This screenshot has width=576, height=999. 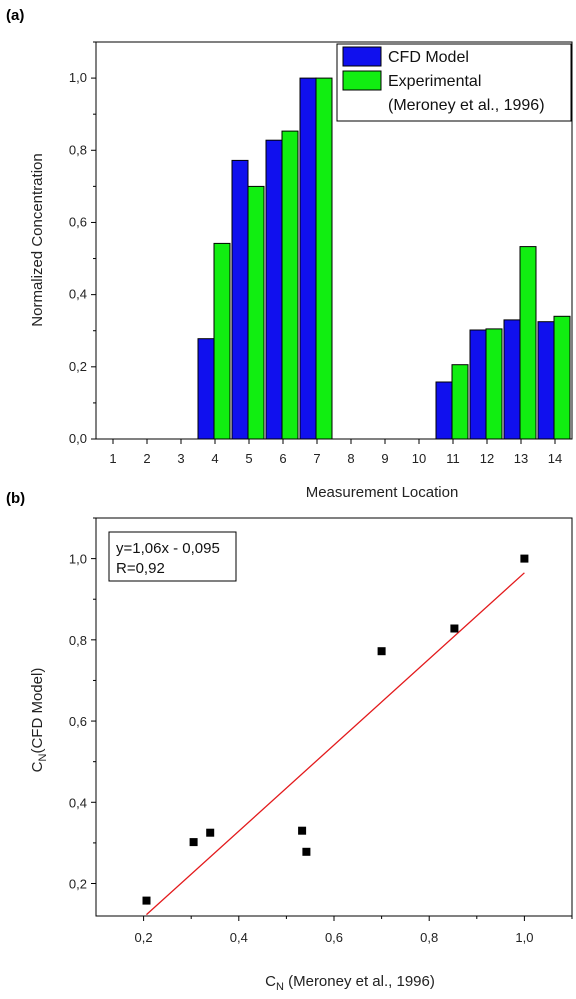 What do you see at coordinates (434, 81) in the screenshot?
I see `legend-label-experimental: Experimental` at bounding box center [434, 81].